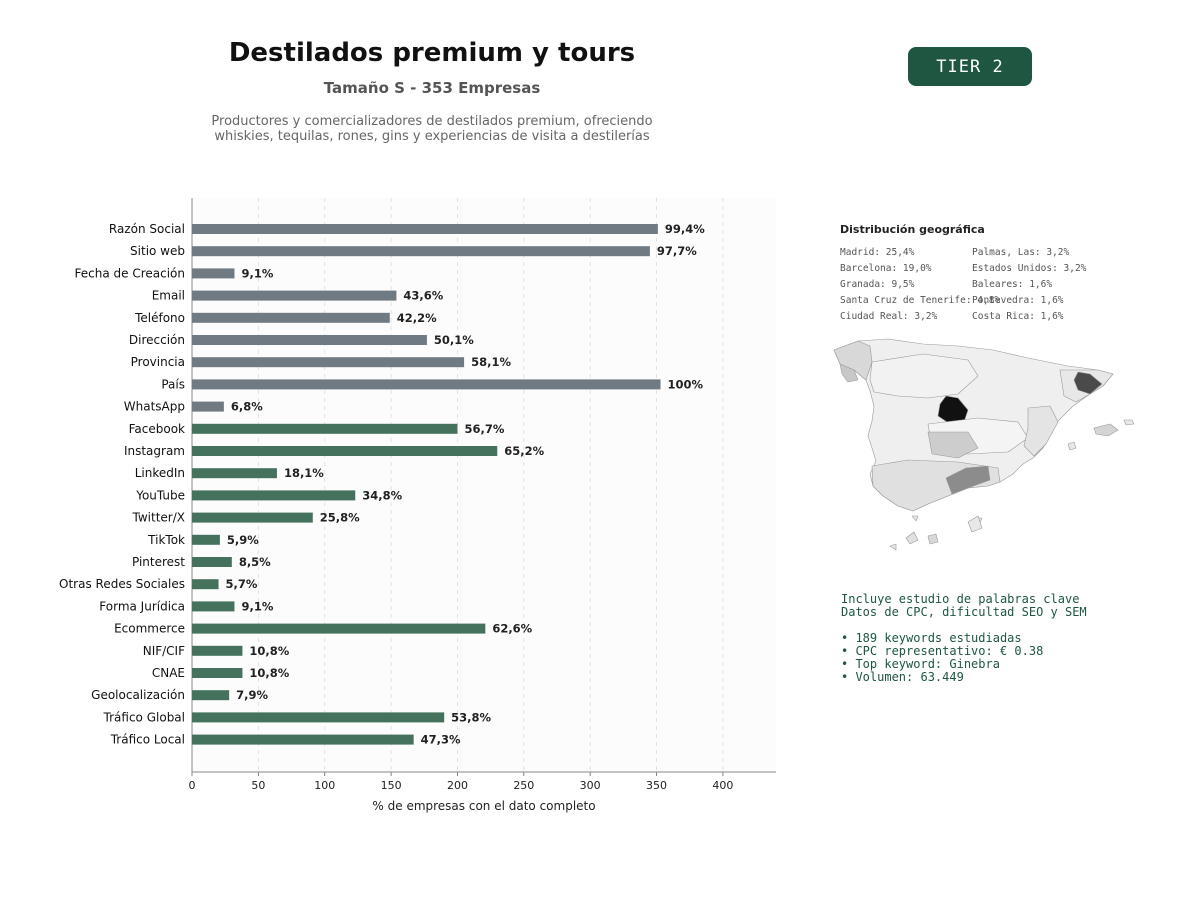 Image resolution: width=1200 pixels, height=900 pixels. What do you see at coordinates (931, 638) in the screenshot?
I see `keywords-bullet: • 189 keywords estudiadas` at bounding box center [931, 638].